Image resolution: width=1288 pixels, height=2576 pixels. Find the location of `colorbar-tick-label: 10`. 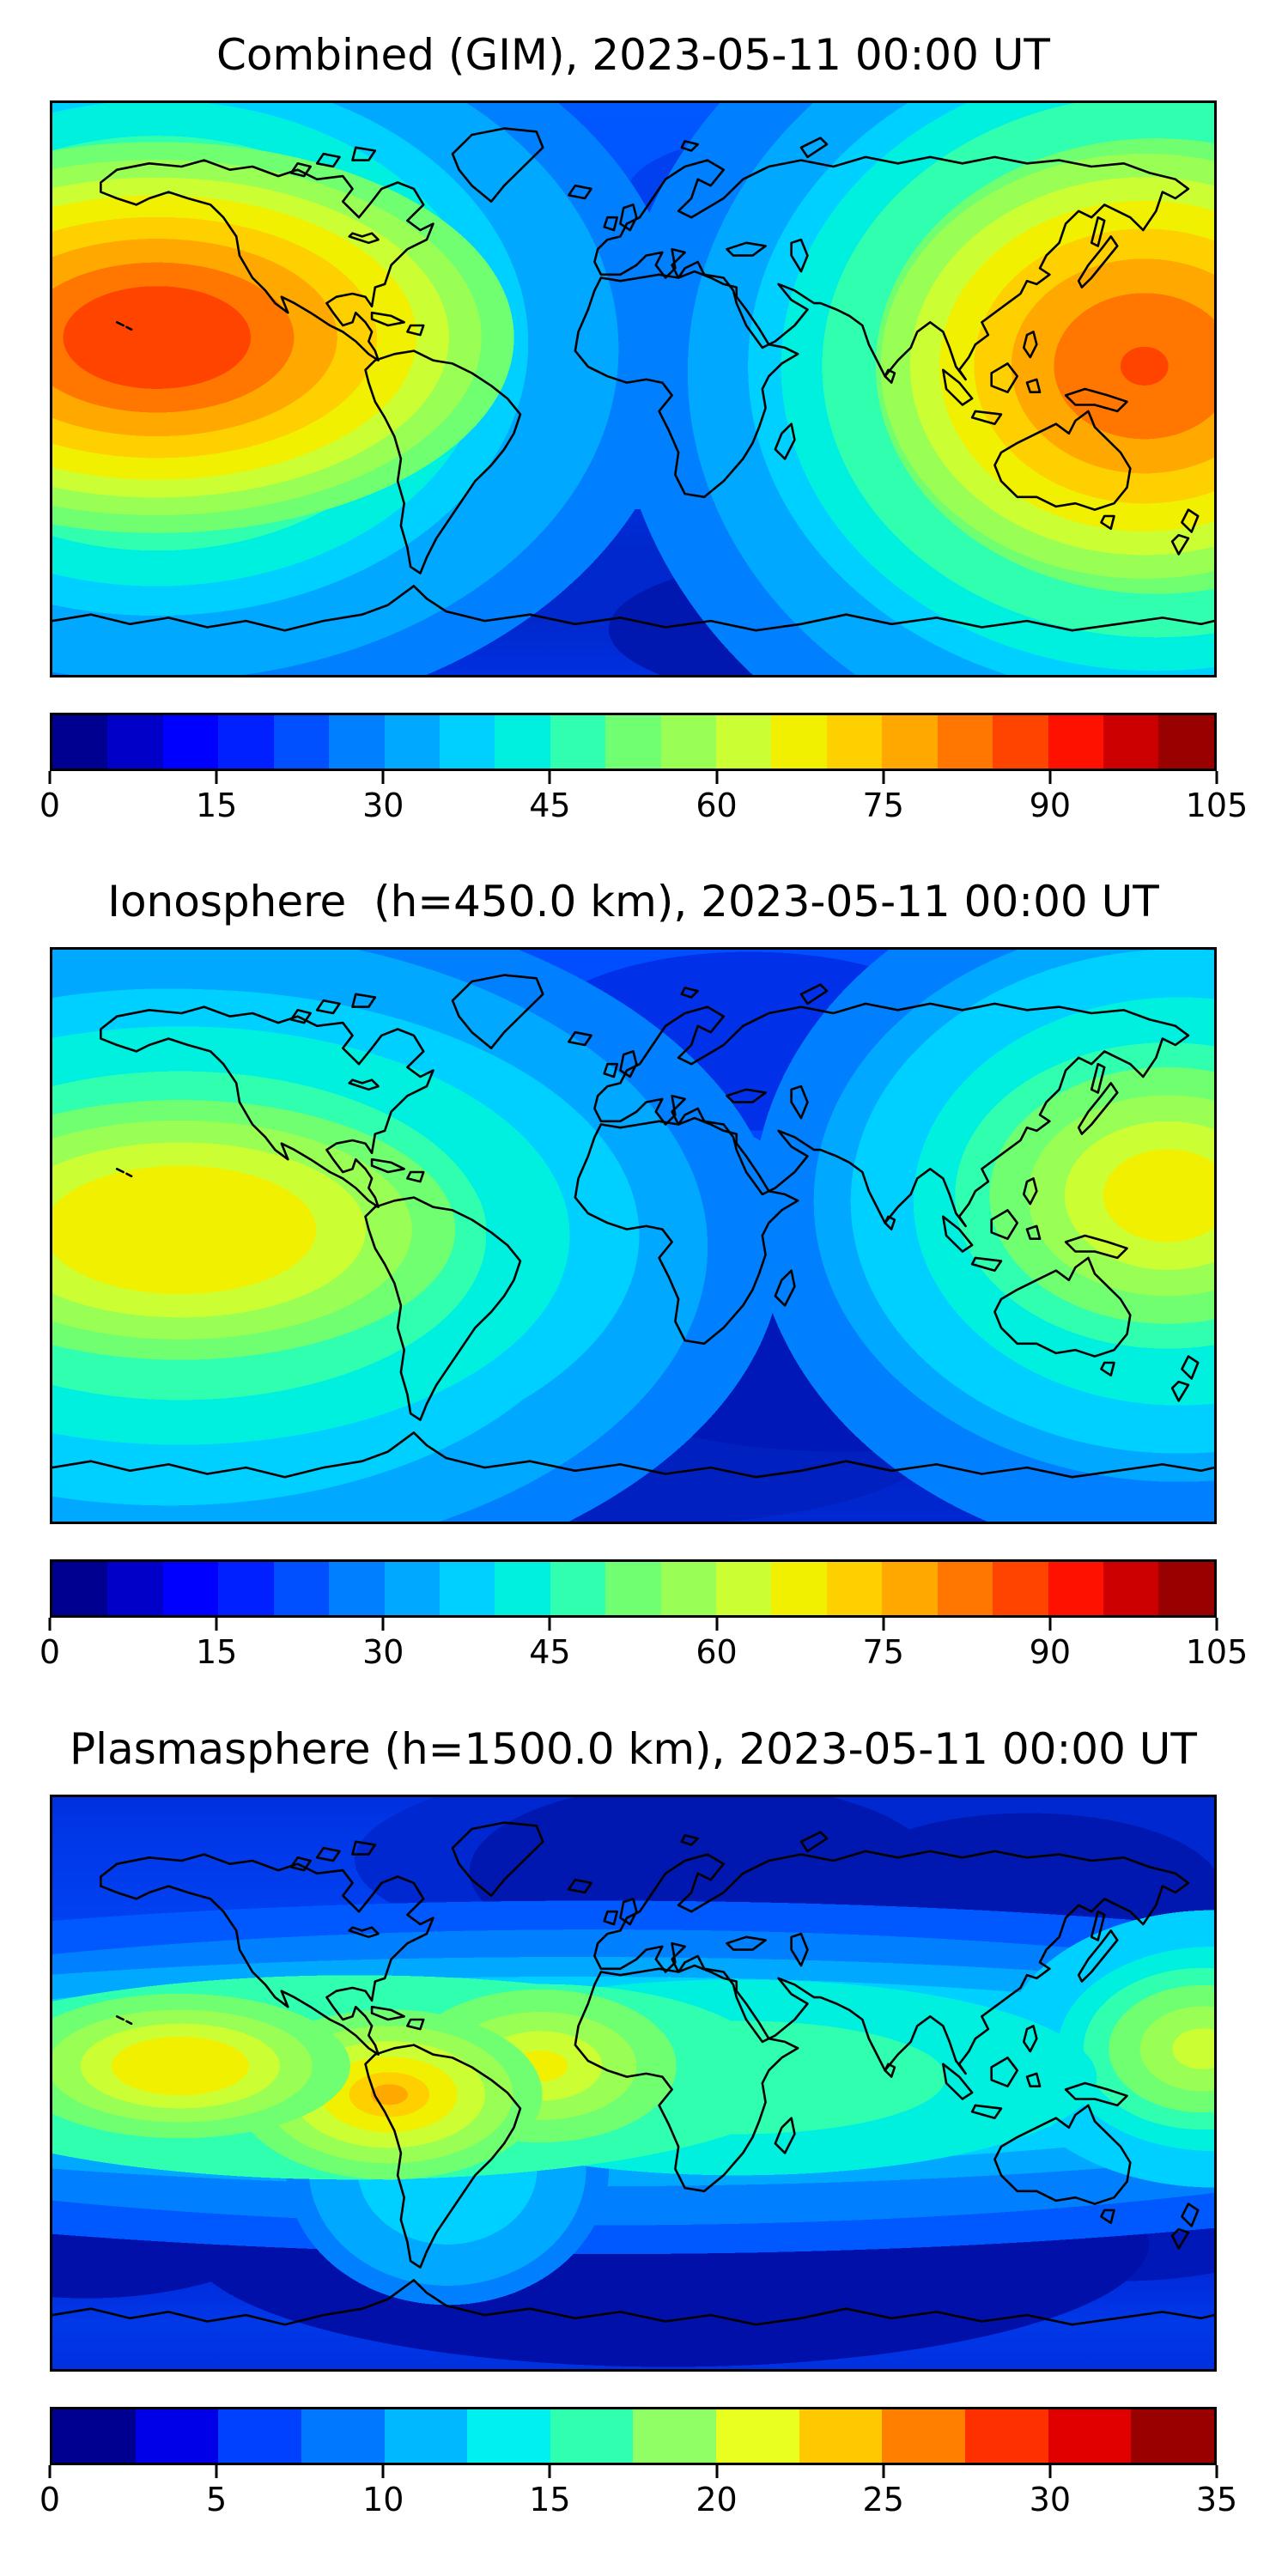

colorbar-tick-label: 10 is located at coordinates (383, 2500).